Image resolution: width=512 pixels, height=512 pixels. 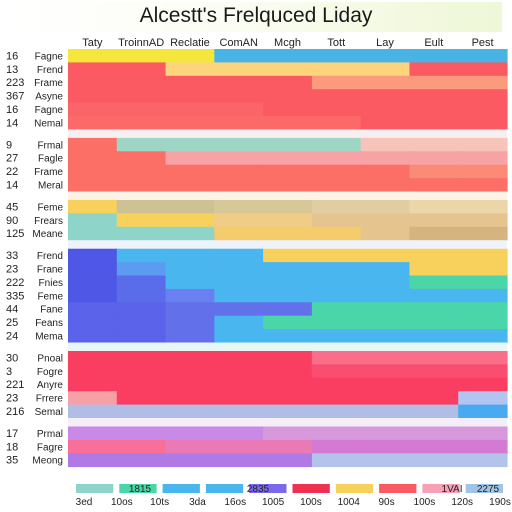 What do you see at coordinates (15, 412) in the screenshot?
I see `row-value: 216` at bounding box center [15, 412].